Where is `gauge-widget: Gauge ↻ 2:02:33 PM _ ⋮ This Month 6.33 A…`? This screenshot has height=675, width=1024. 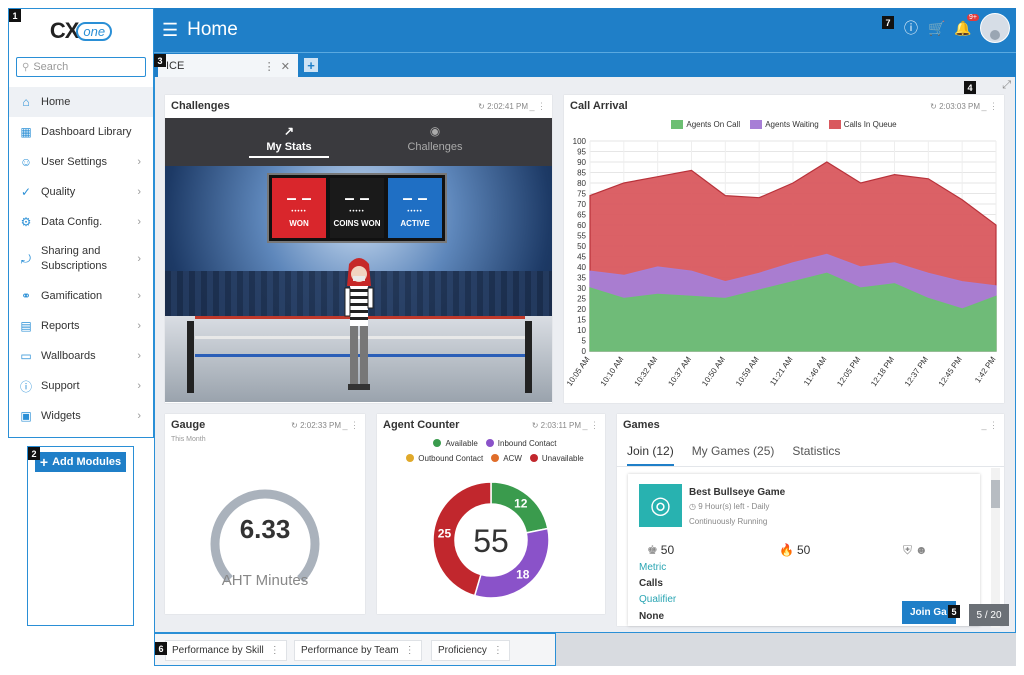
gauge-widget: Gauge ↻ 2:02:33 PM _ ⋮ This Month 6.33 A… is located at coordinates (265, 514).